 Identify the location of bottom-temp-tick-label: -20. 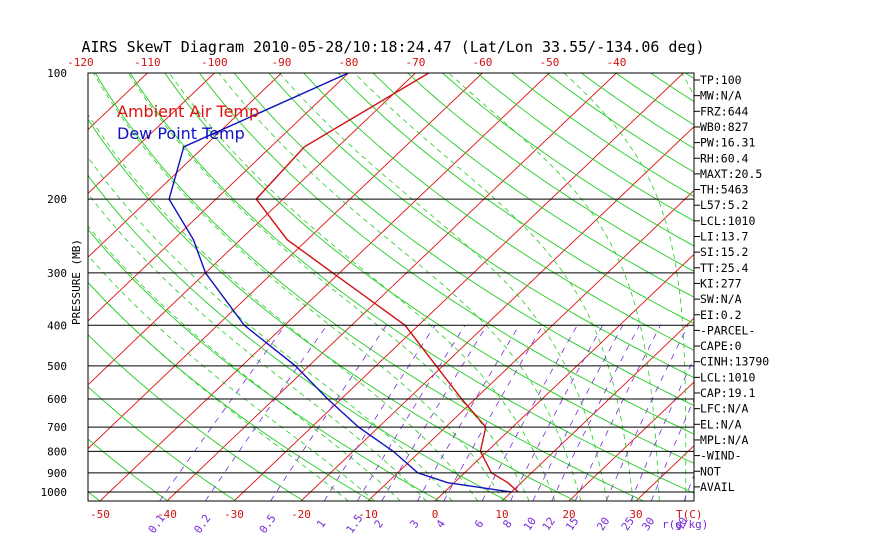
(301, 514).